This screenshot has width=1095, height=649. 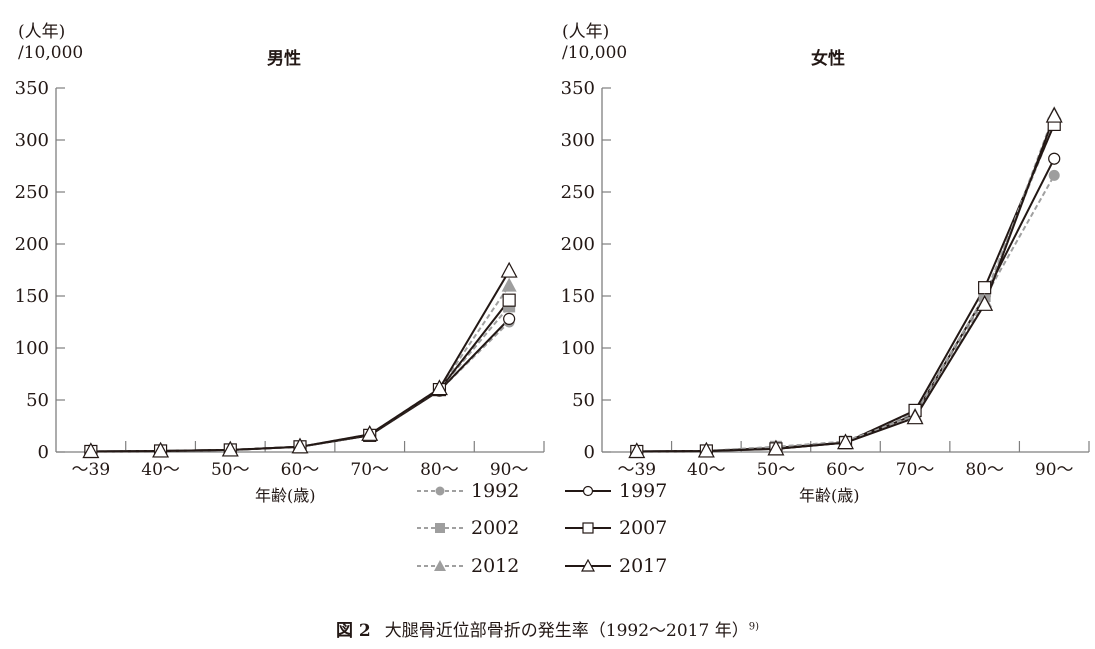 I want to click on female-x-axis-label: 年齢(歳), so click(x=829, y=495).